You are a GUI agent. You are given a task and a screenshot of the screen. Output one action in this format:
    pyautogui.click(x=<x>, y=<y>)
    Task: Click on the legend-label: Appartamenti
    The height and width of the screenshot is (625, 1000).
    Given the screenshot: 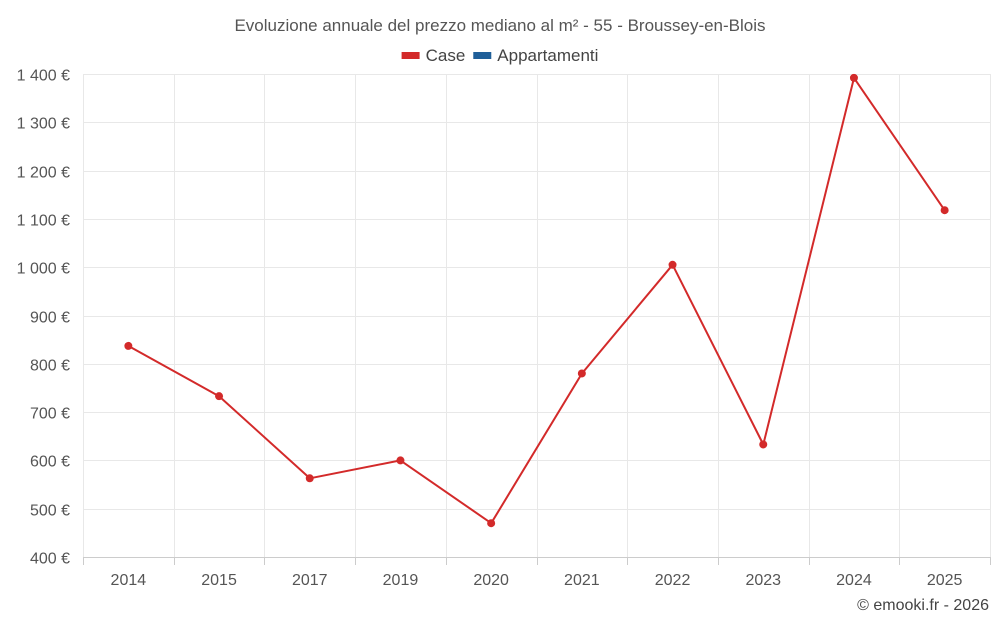 What is the action you would take?
    pyautogui.click(x=547, y=55)
    